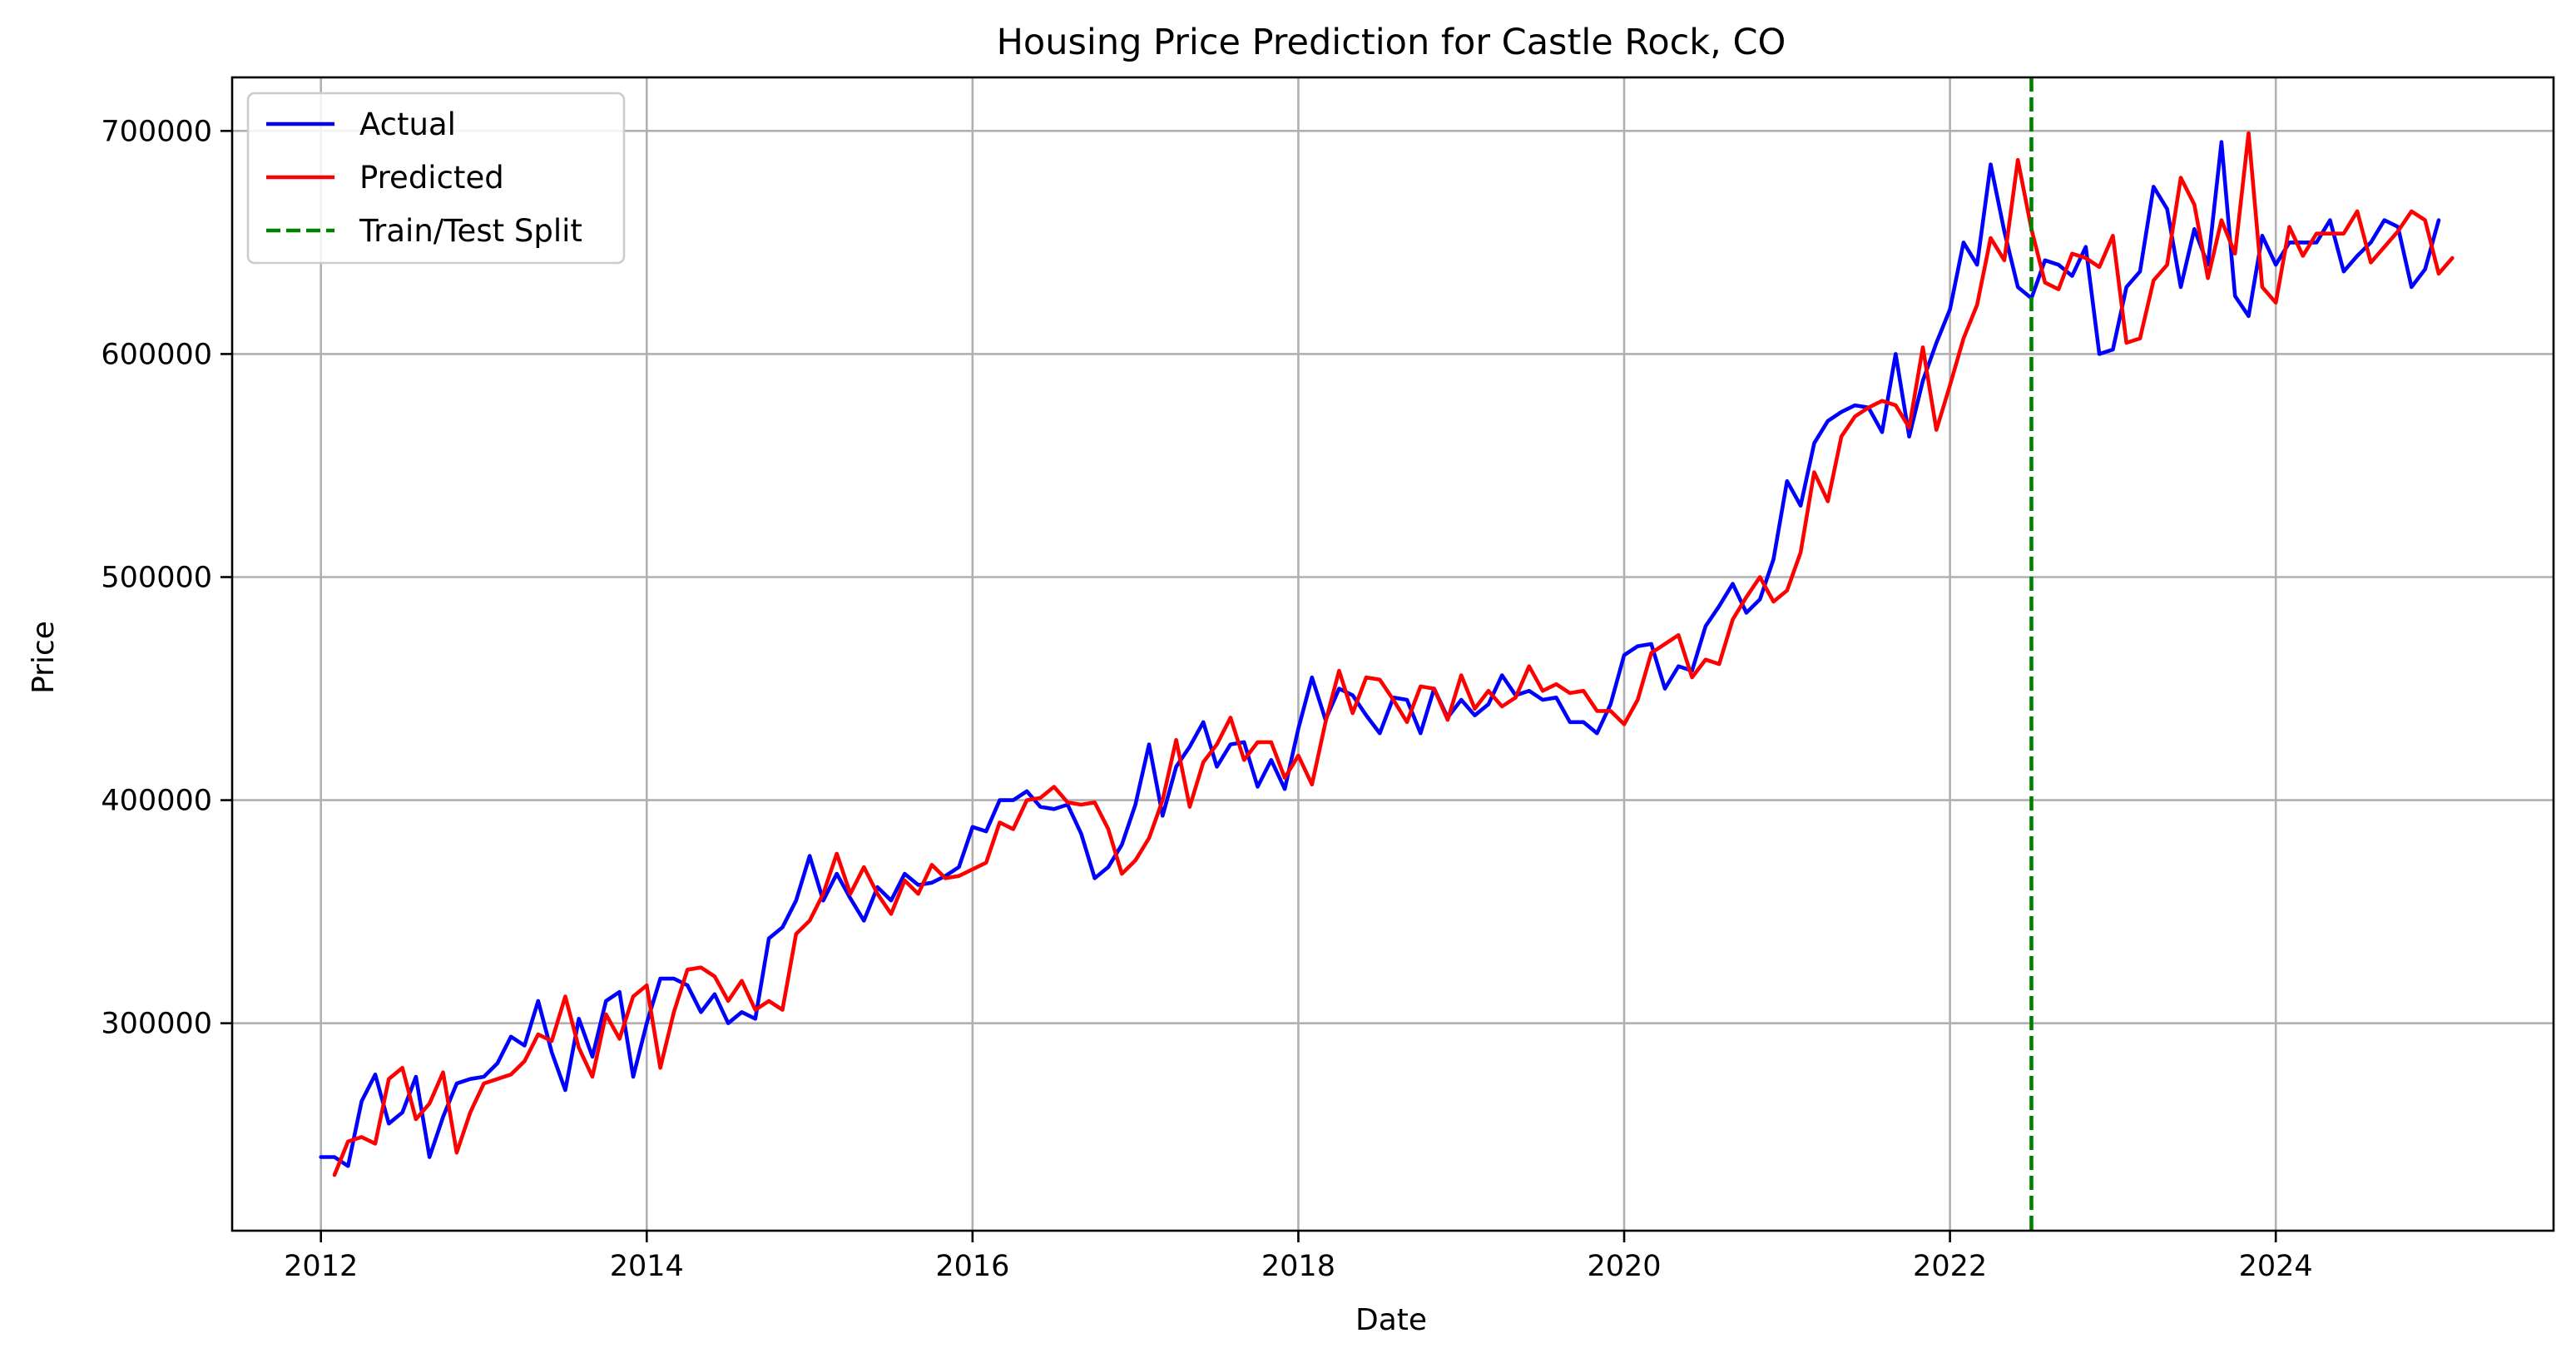 This screenshot has height=1363, width=2576. What do you see at coordinates (647, 1267) in the screenshot?
I see `x-tick-label: 2014` at bounding box center [647, 1267].